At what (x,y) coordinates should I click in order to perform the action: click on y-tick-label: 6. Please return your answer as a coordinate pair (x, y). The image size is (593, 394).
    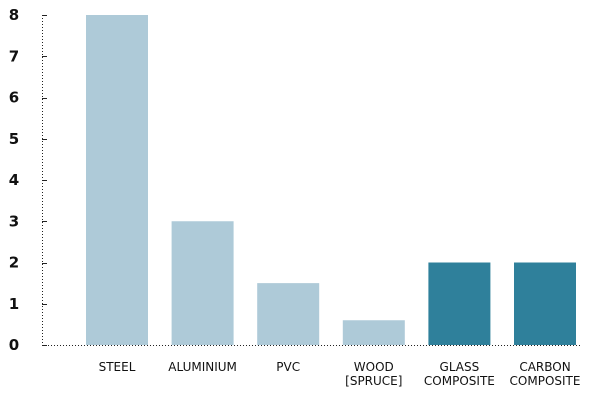
    Looking at the image, I should click on (14, 98).